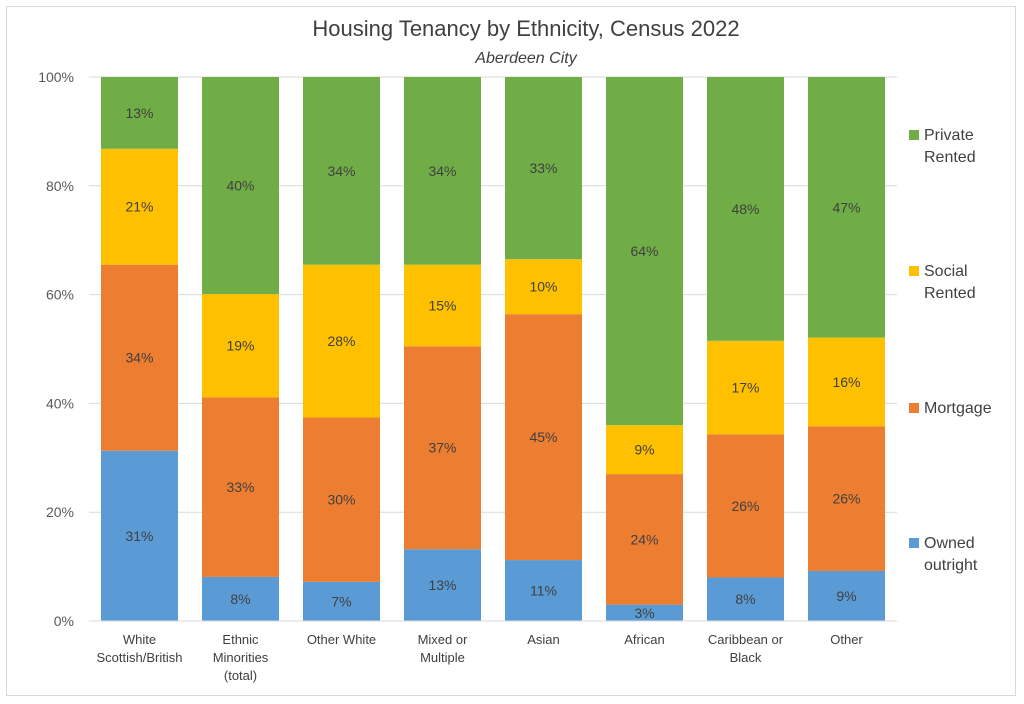  I want to click on y-axis: 0% 20% 40% 60% 80% 100%, so click(56, 349).